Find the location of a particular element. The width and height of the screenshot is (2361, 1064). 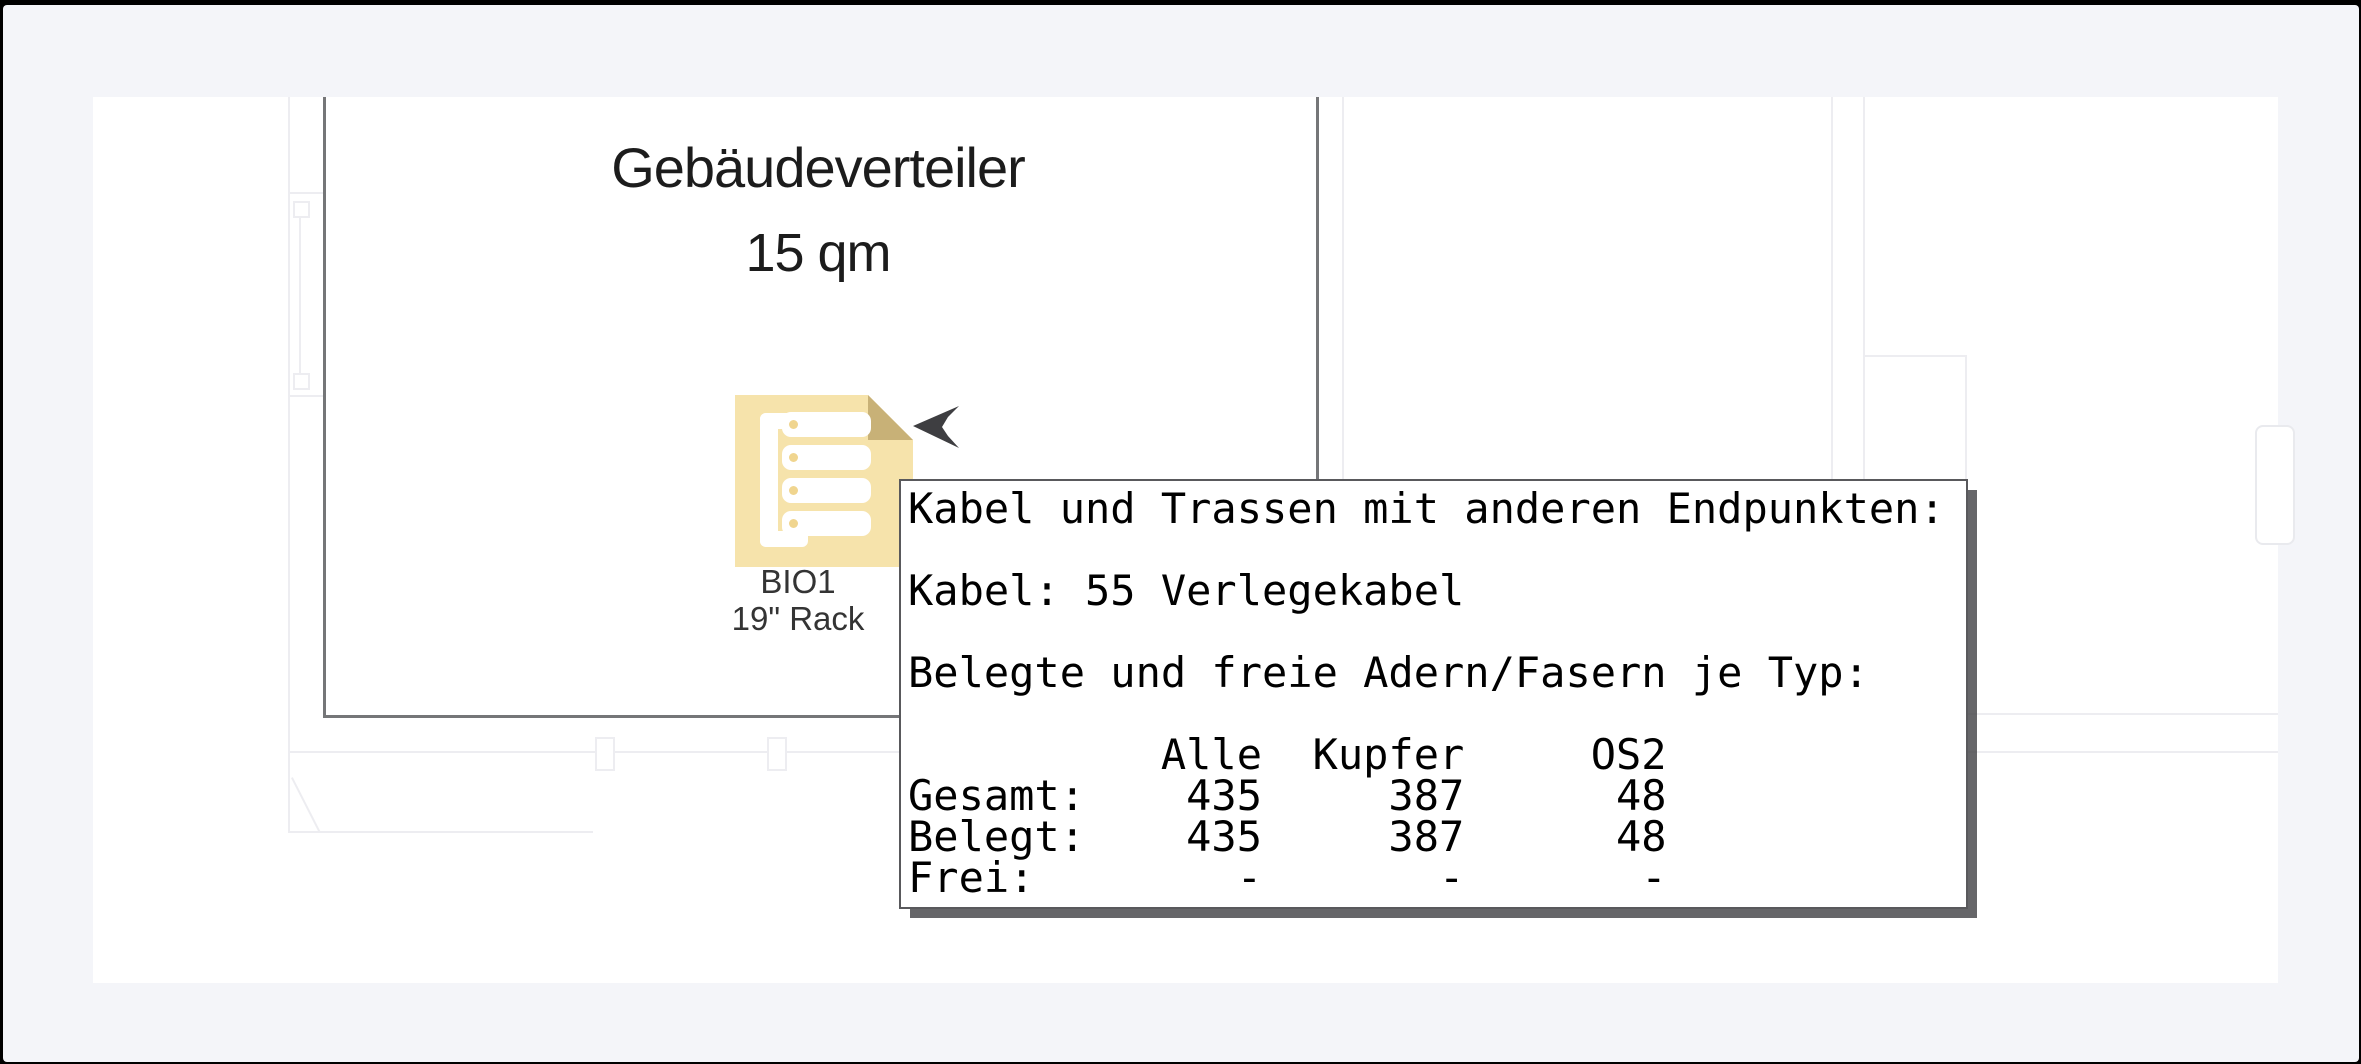

rack-icon is located at coordinates (824, 481).